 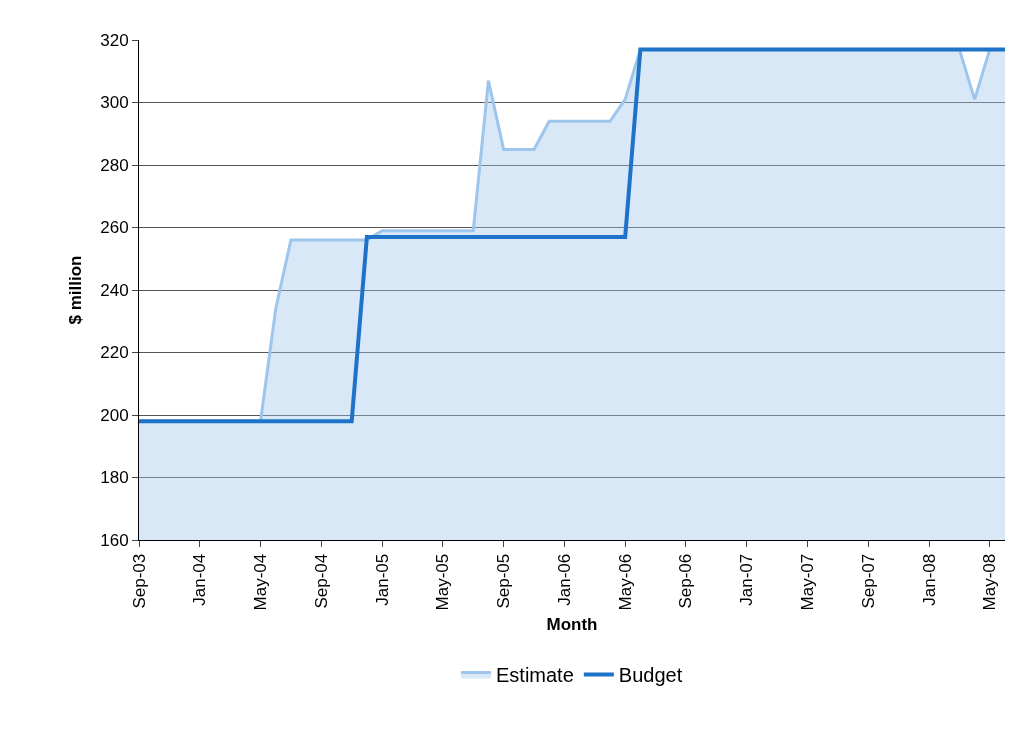 I want to click on x-tick-label: Jan-04, so click(x=200, y=579).